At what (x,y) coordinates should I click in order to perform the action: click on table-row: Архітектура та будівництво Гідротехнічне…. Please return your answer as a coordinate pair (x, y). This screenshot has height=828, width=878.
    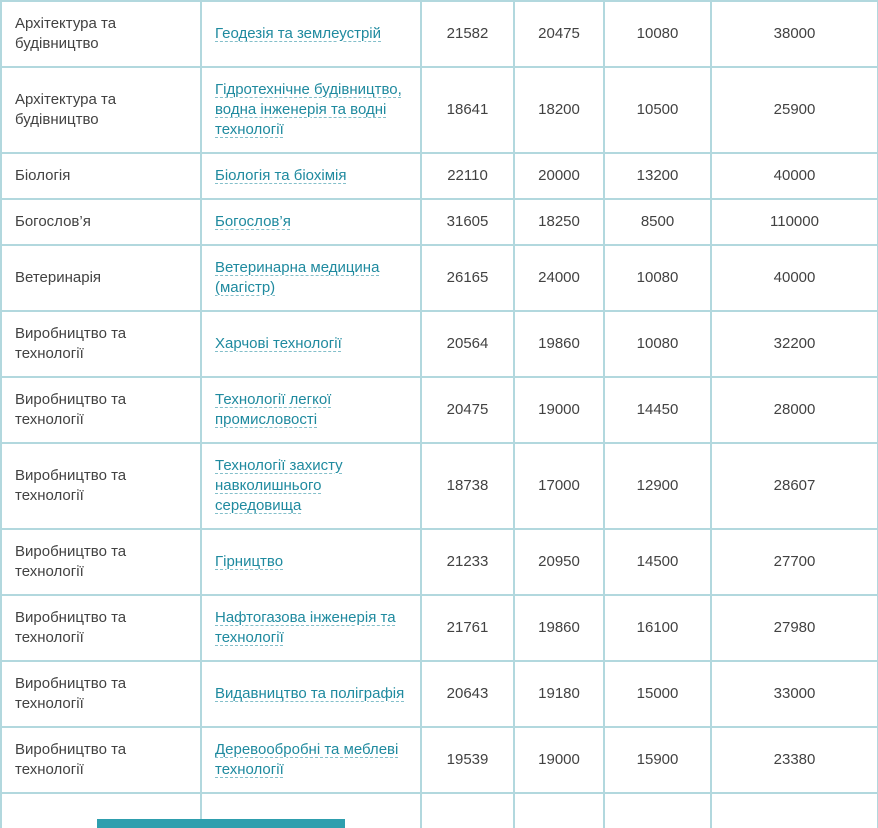
    Looking at the image, I should click on (439, 110).